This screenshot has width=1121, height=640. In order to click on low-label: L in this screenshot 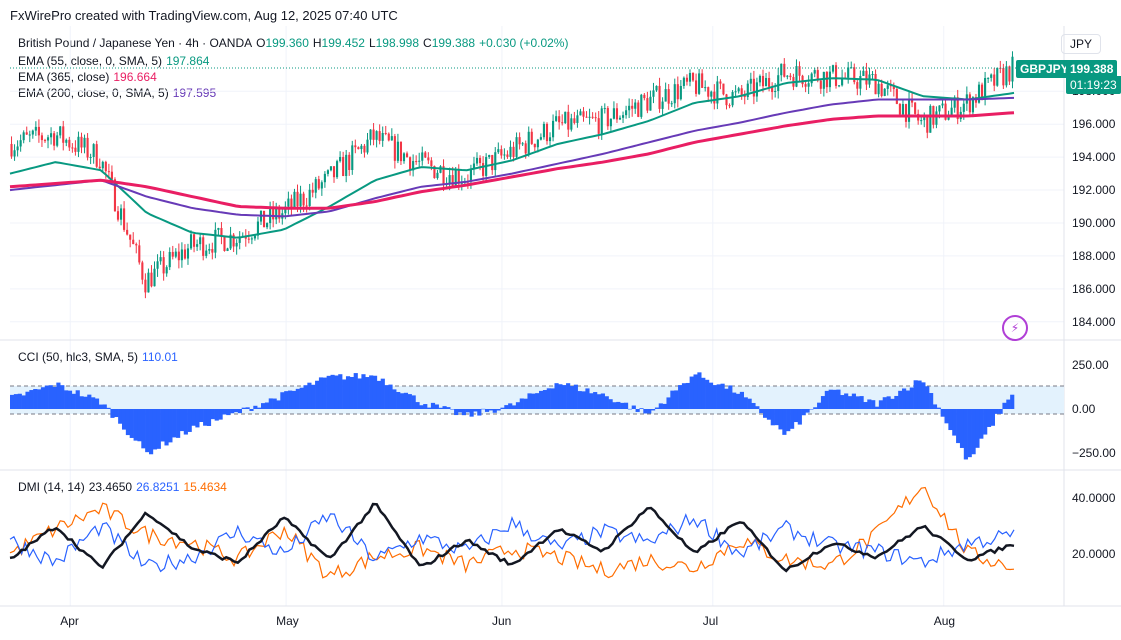, I will do `click(372, 43)`.